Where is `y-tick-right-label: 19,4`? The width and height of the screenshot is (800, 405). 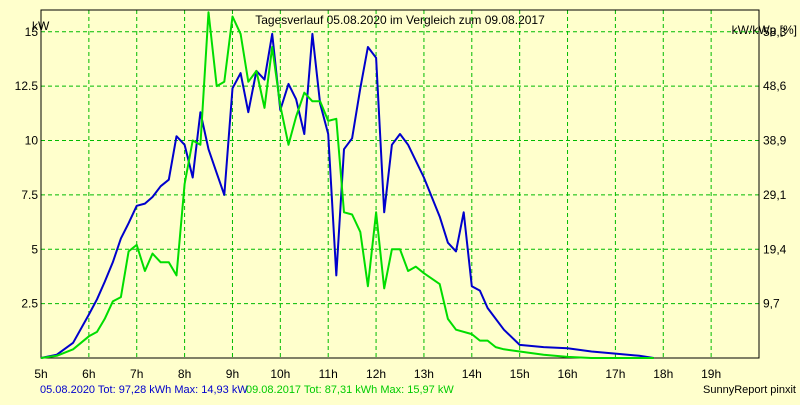
y-tick-right-label: 19,4 is located at coordinates (775, 249).